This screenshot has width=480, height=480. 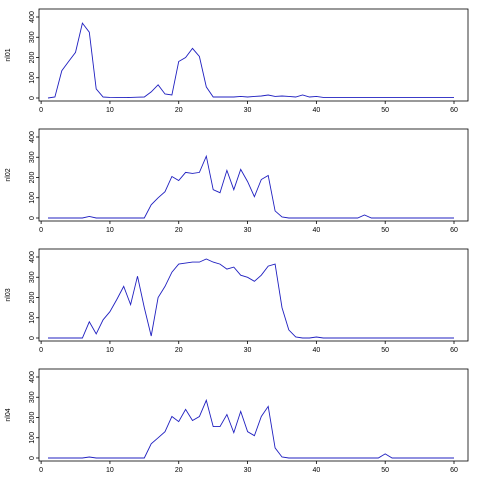 I want to click on y-tick-label-2-100: 100, so click(x=32, y=198).